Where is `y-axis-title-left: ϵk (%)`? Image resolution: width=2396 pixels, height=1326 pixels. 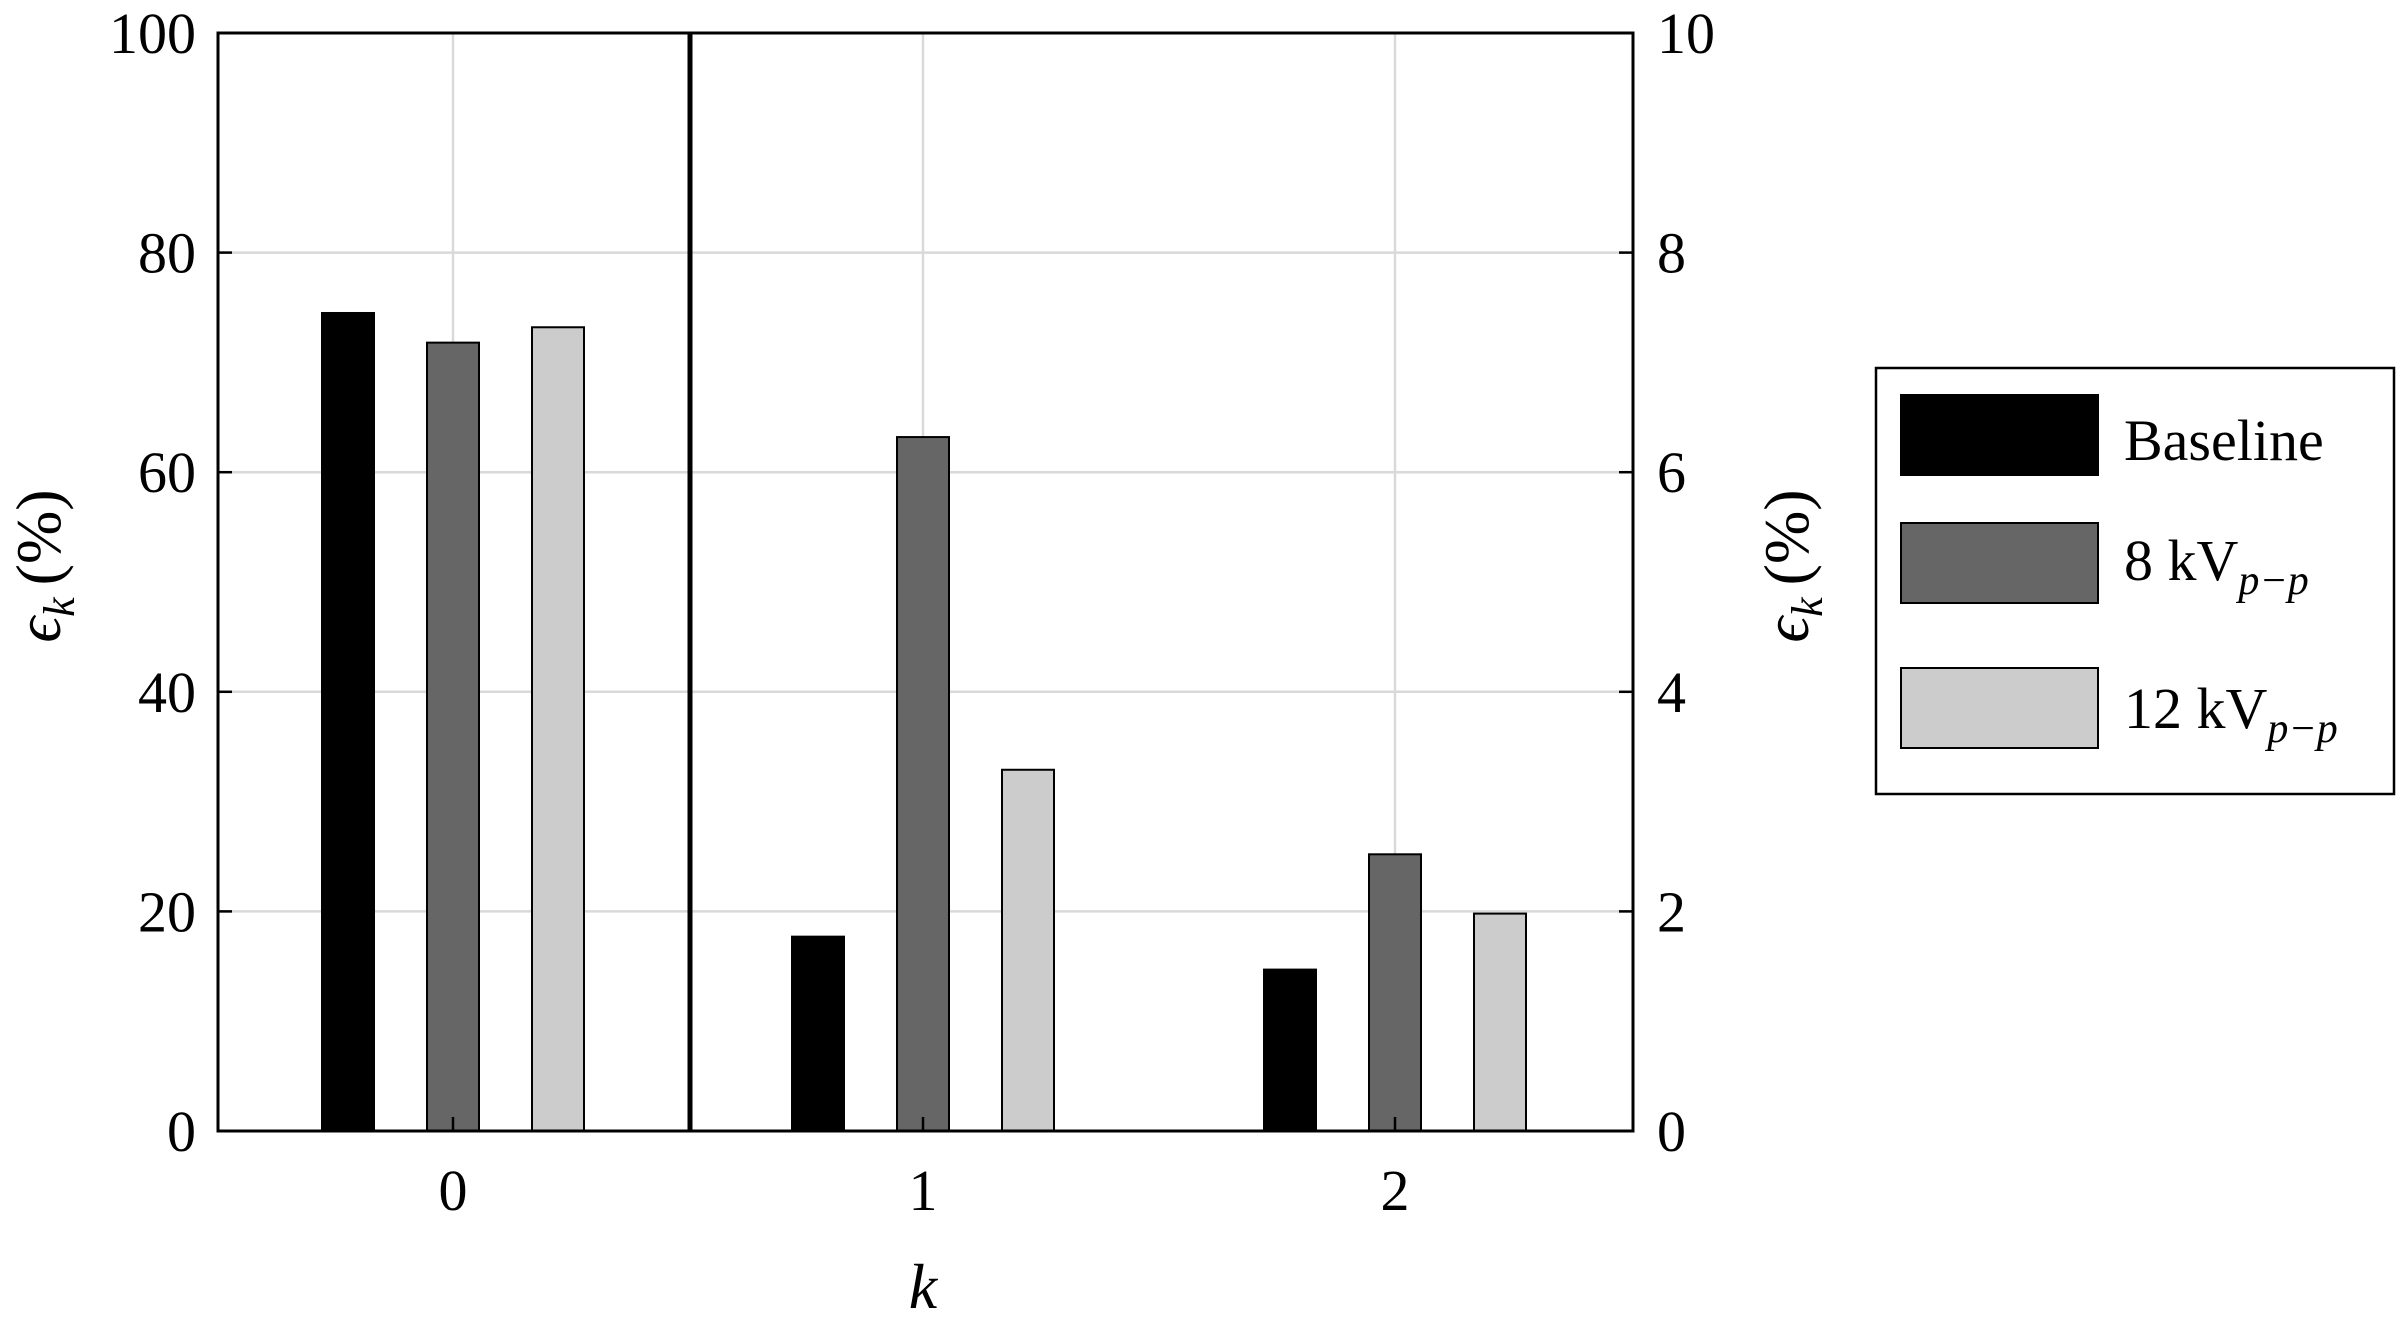
y-axis-title-left: ϵk (%) is located at coordinates (43, 565).